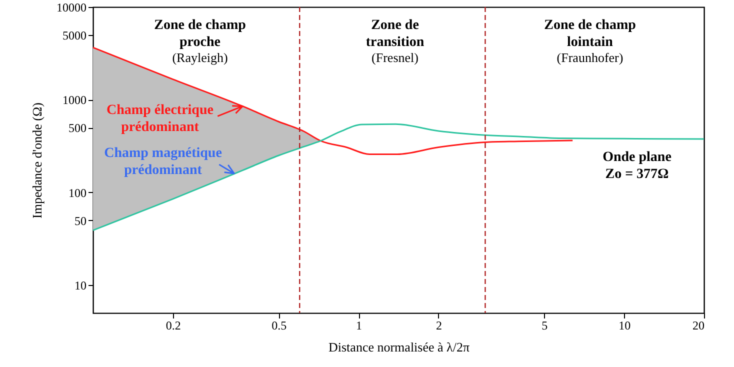 The image size is (734, 367). What do you see at coordinates (399, 347) in the screenshot?
I see `x-axis-title: Distance normalisée à λ/2π` at bounding box center [399, 347].